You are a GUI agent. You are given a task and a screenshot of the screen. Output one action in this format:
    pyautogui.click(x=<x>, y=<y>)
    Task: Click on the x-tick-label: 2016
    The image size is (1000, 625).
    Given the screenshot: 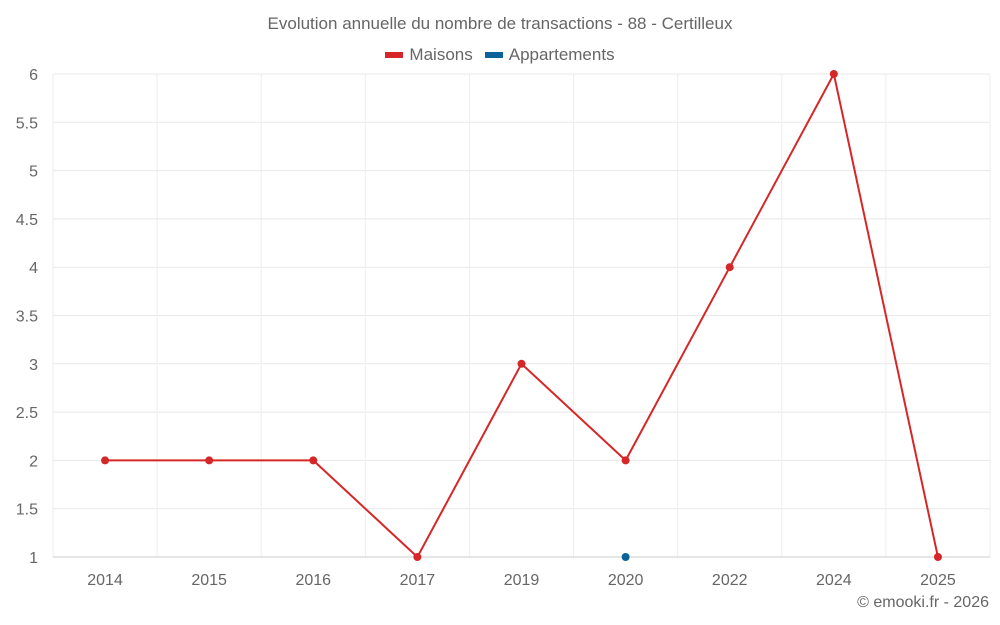 What is the action you would take?
    pyautogui.click(x=313, y=580)
    